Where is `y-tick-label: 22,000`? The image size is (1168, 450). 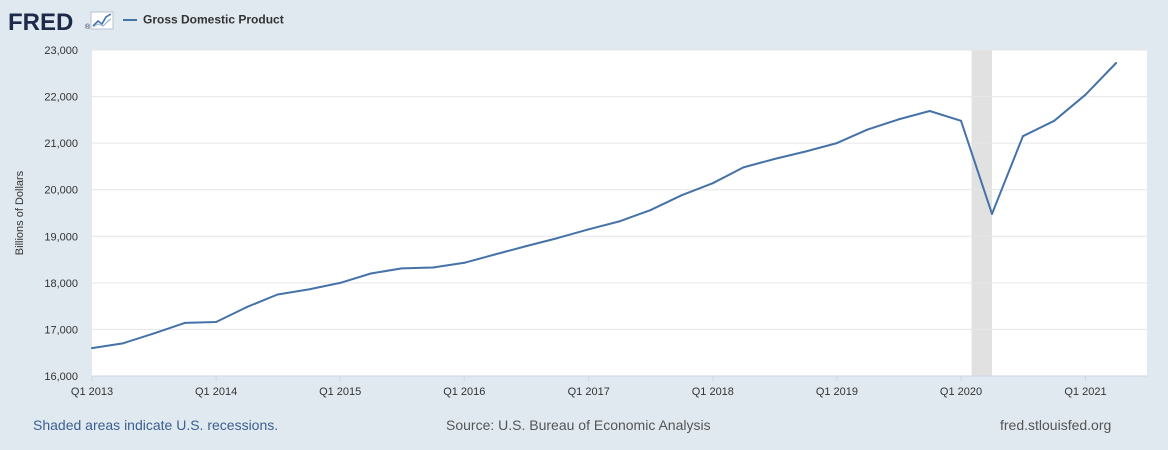
y-tick-label: 22,000 is located at coordinates (61, 98).